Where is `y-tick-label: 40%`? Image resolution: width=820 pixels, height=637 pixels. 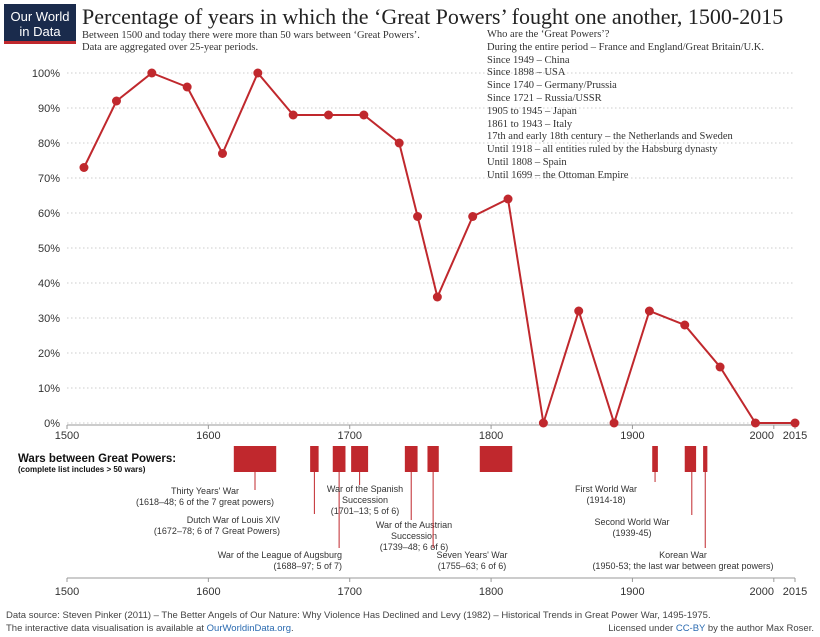
y-tick-label: 40% is located at coordinates (49, 284).